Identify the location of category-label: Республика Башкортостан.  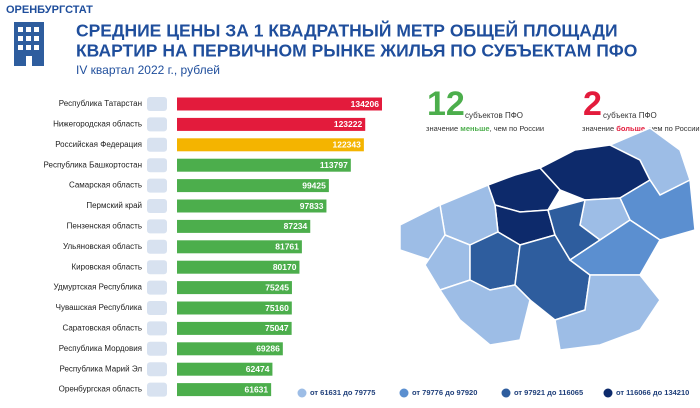
(93, 164).